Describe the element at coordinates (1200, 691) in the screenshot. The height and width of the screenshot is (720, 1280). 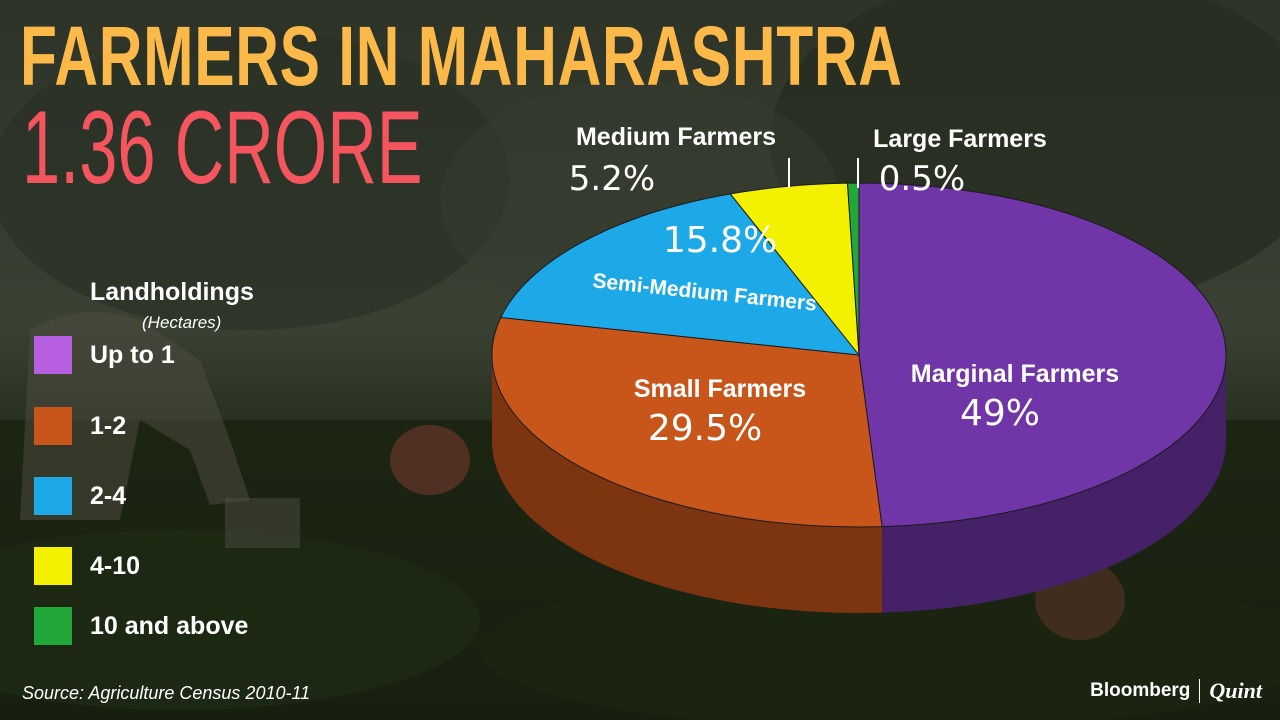
I see `brand-divider` at that location.